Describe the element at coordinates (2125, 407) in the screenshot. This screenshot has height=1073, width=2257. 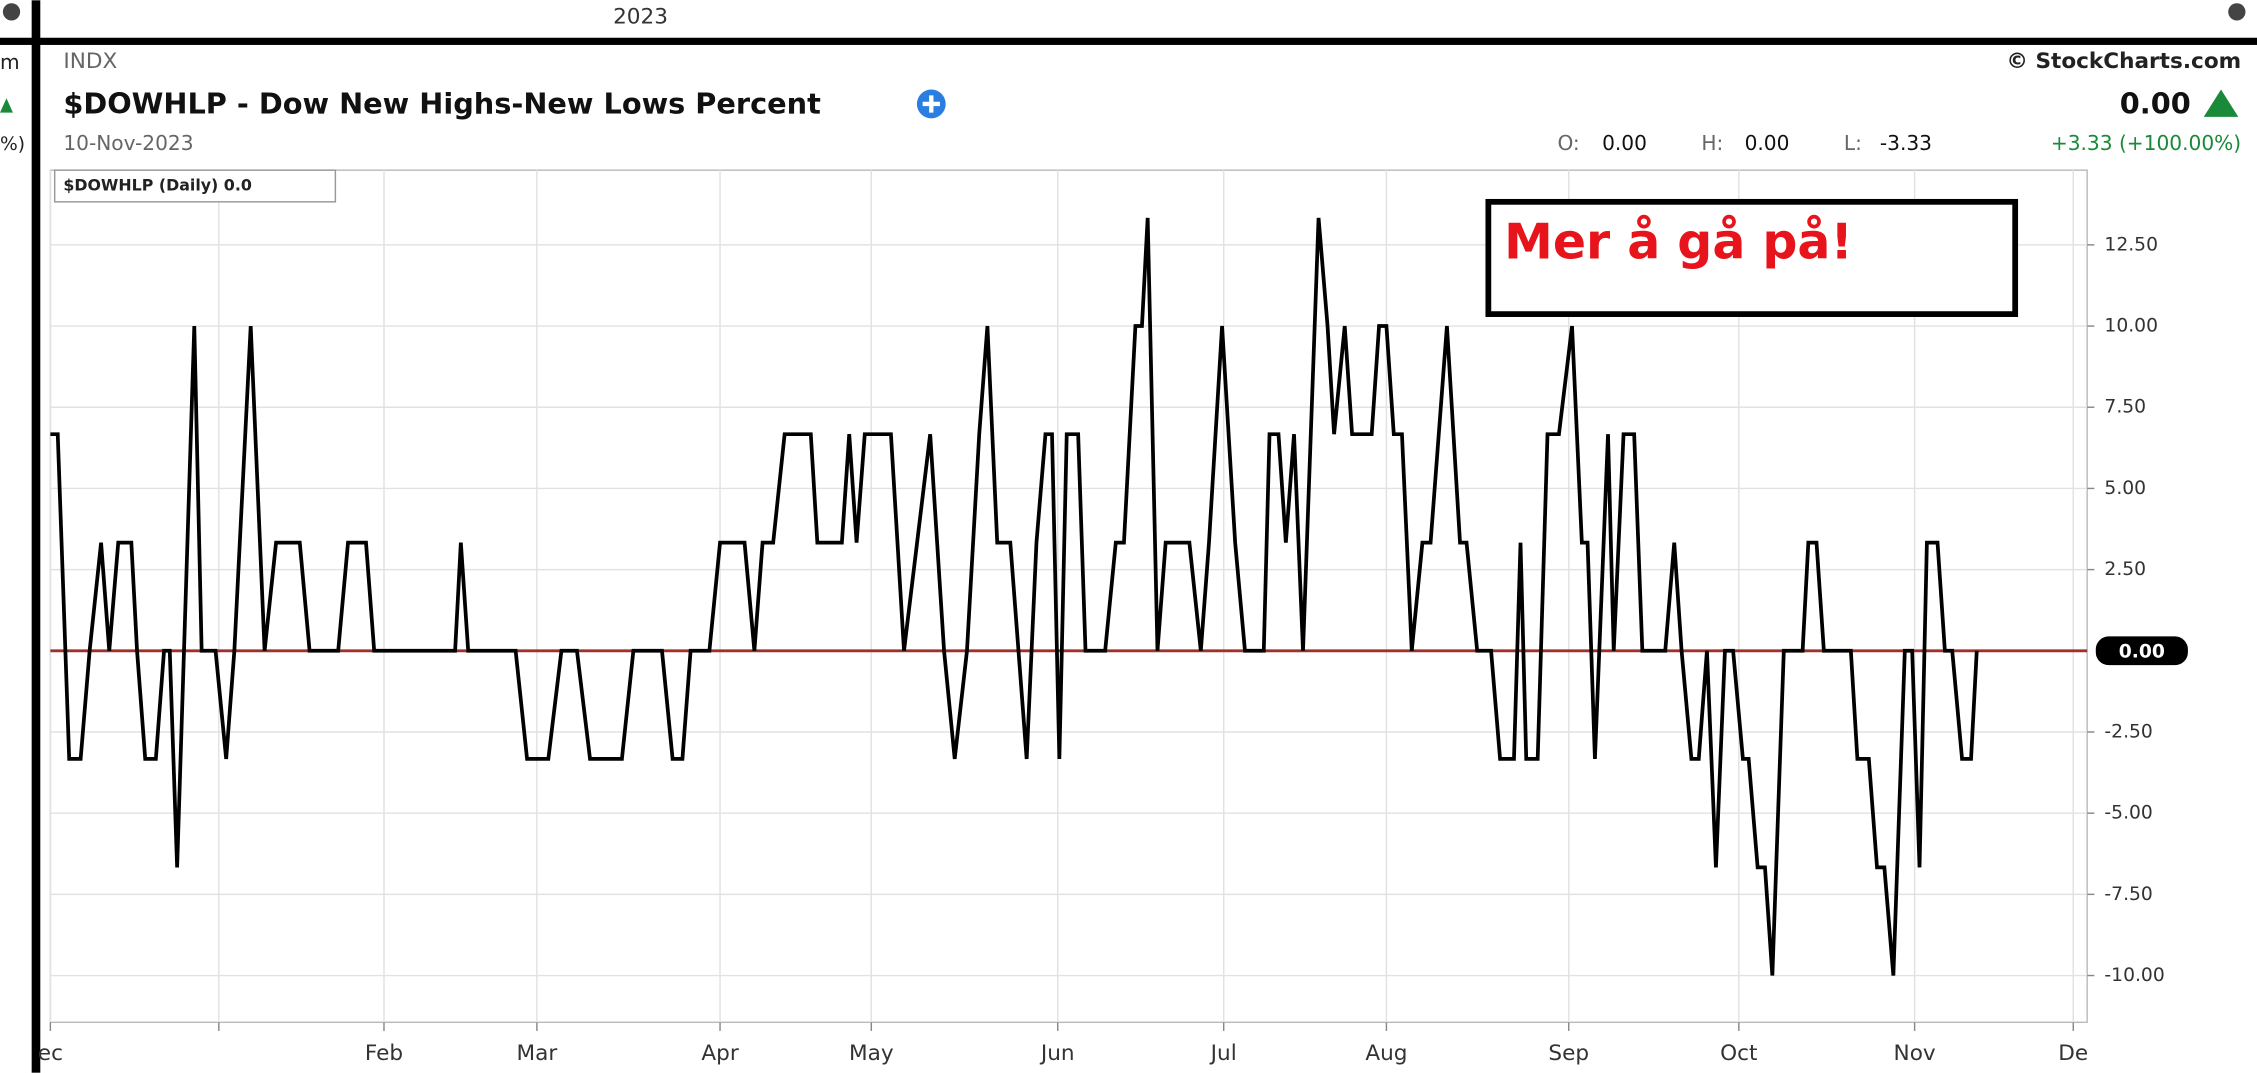
I see `y-tick-label: 7.50` at that location.